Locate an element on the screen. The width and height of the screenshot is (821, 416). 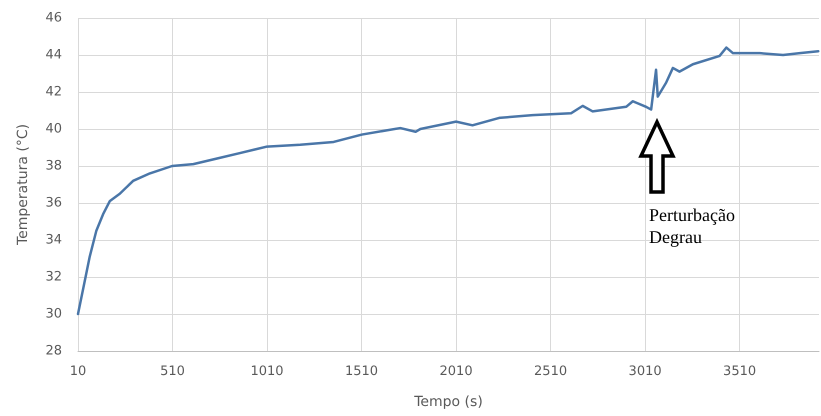
x-tick-label: 3010 is located at coordinates (645, 371).